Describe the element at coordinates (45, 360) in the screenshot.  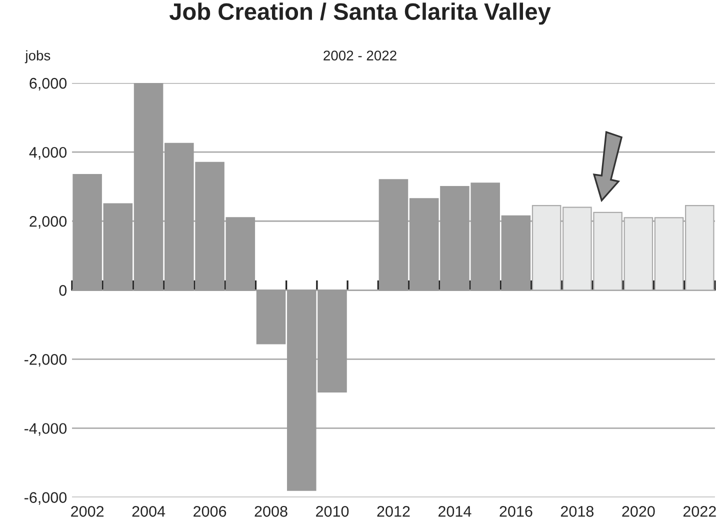
I see `y-tick-label: -2,000` at that location.